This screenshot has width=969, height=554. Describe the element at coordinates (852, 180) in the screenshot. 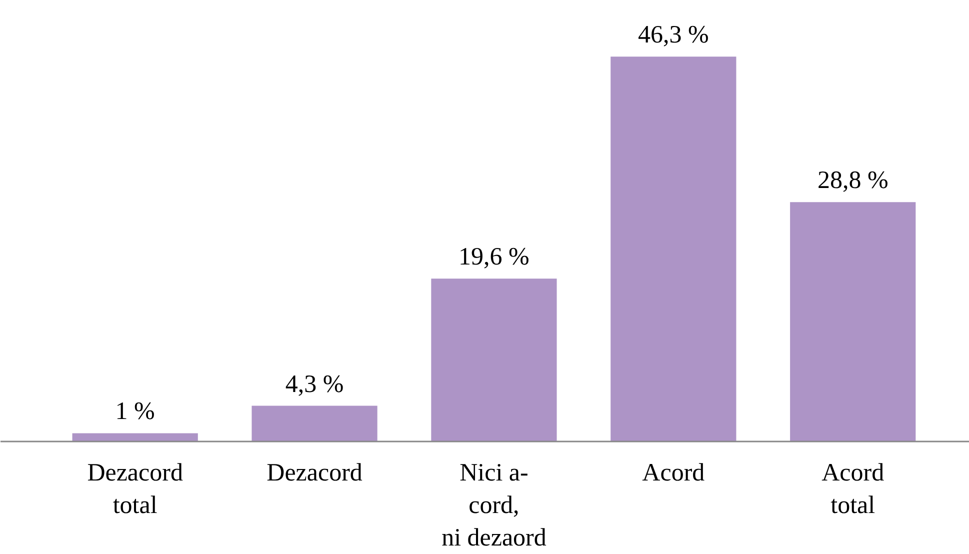

I see `data-label: 28,8 %` at that location.